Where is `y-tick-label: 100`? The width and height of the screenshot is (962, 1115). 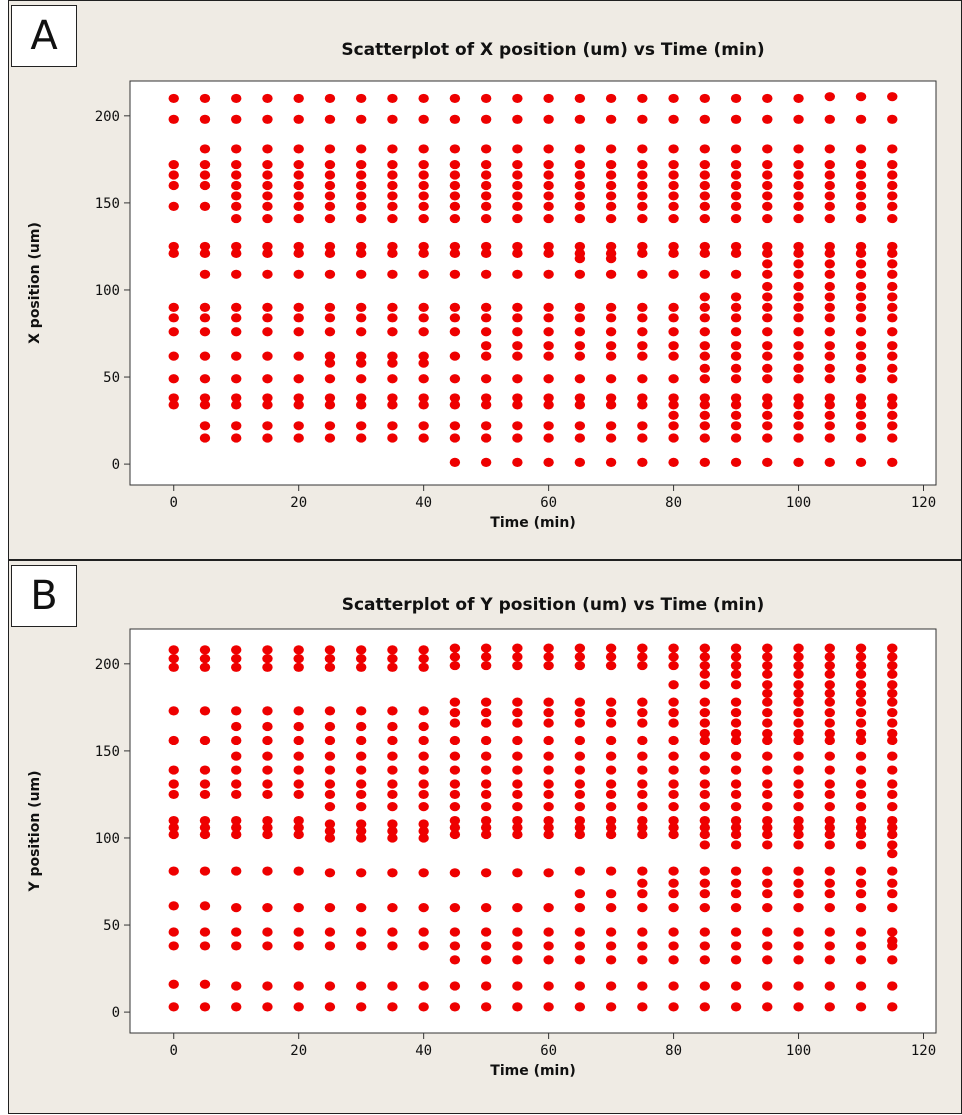
y-tick-label: 100 is located at coordinates (107, 839).